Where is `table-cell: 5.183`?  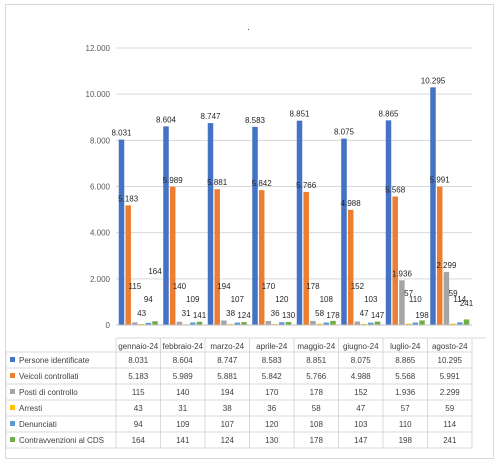 table-cell: 5.183 is located at coordinates (138, 376).